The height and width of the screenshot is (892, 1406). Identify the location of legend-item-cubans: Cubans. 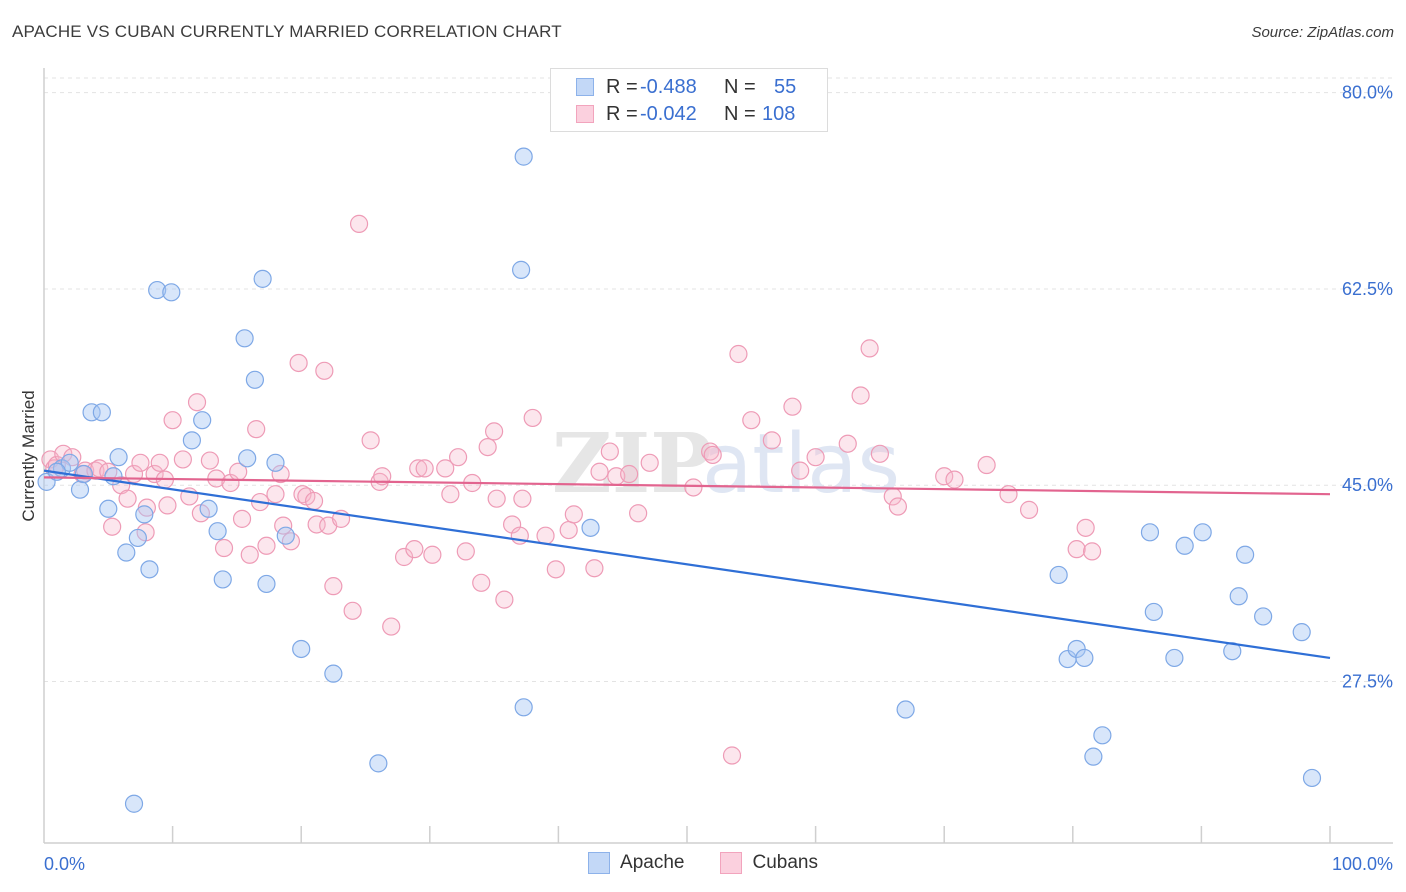
(769, 863).